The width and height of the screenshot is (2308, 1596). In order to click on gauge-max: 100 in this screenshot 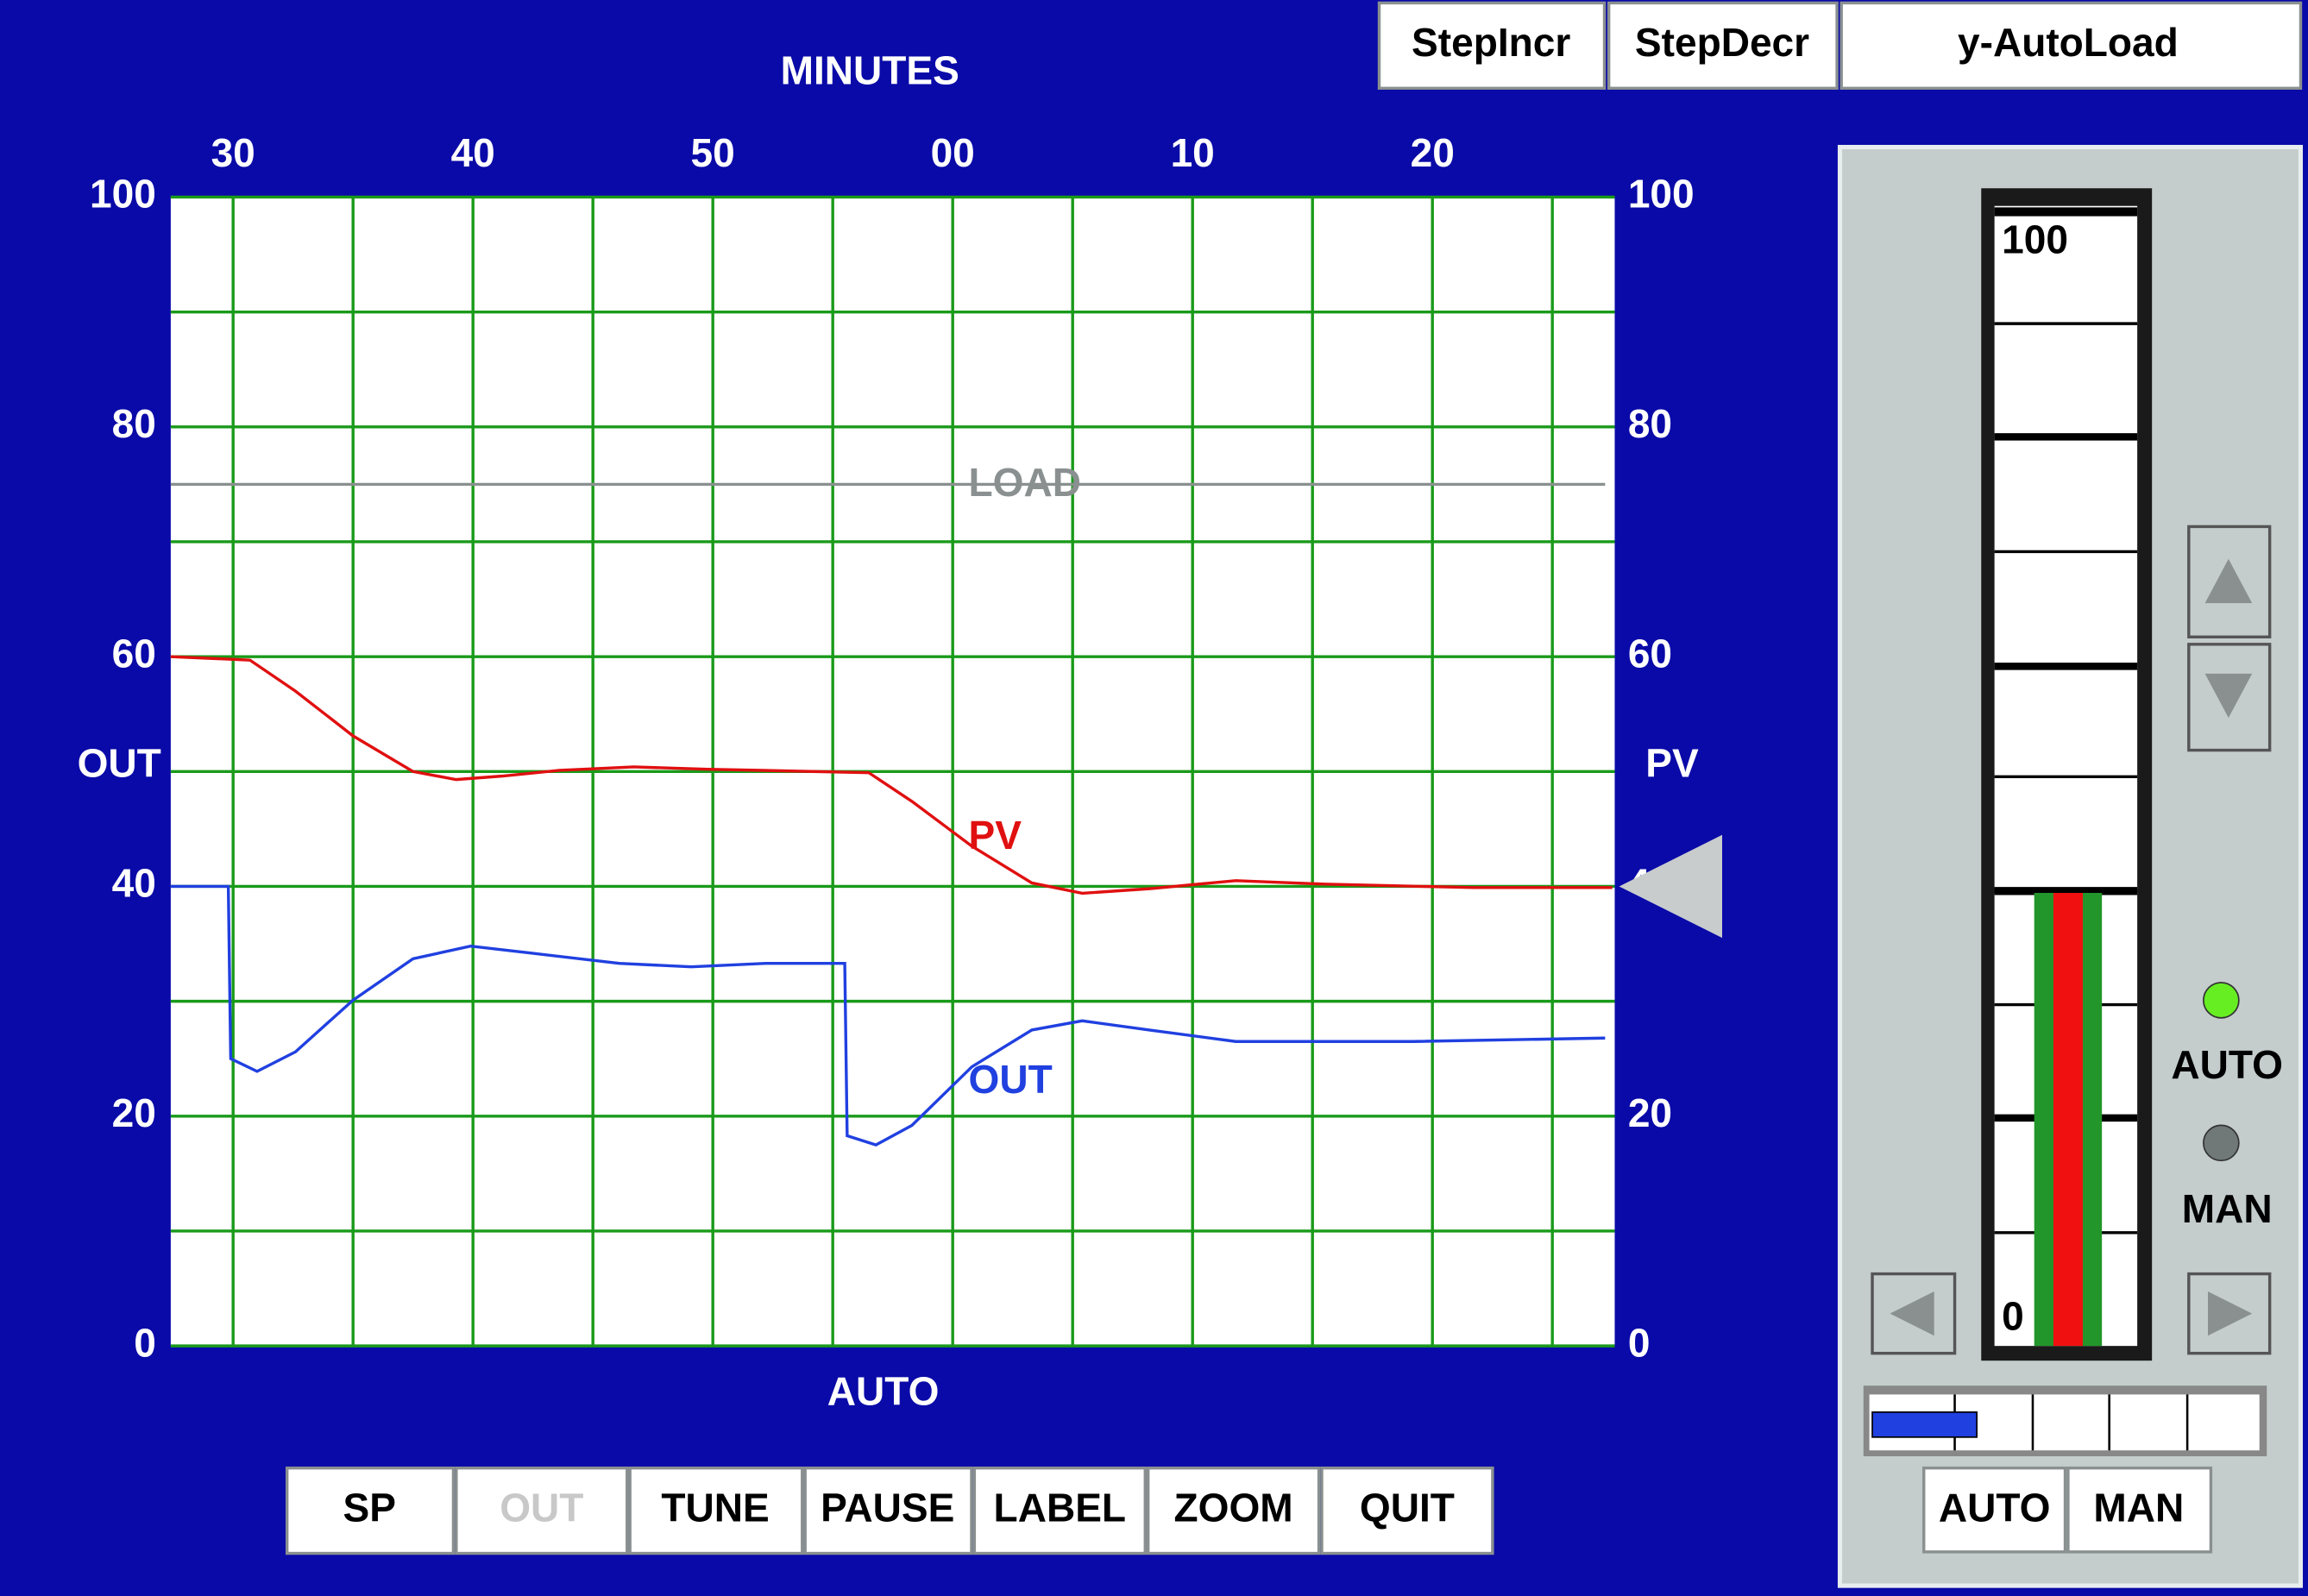, I will do `click(2035, 239)`.